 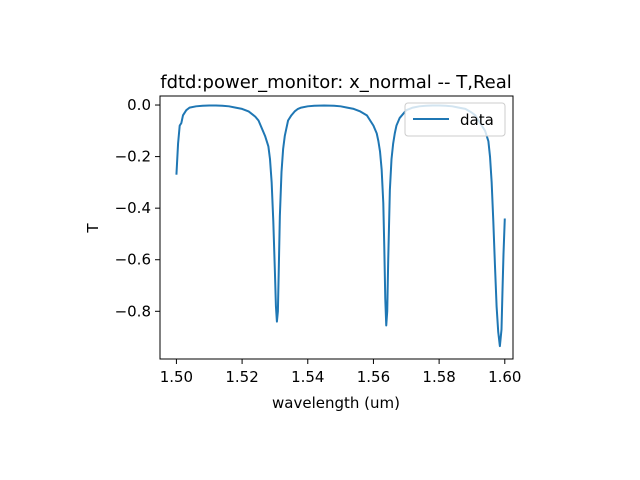 What do you see at coordinates (133, 157) in the screenshot?
I see `y-tick-label: −0.2` at bounding box center [133, 157].